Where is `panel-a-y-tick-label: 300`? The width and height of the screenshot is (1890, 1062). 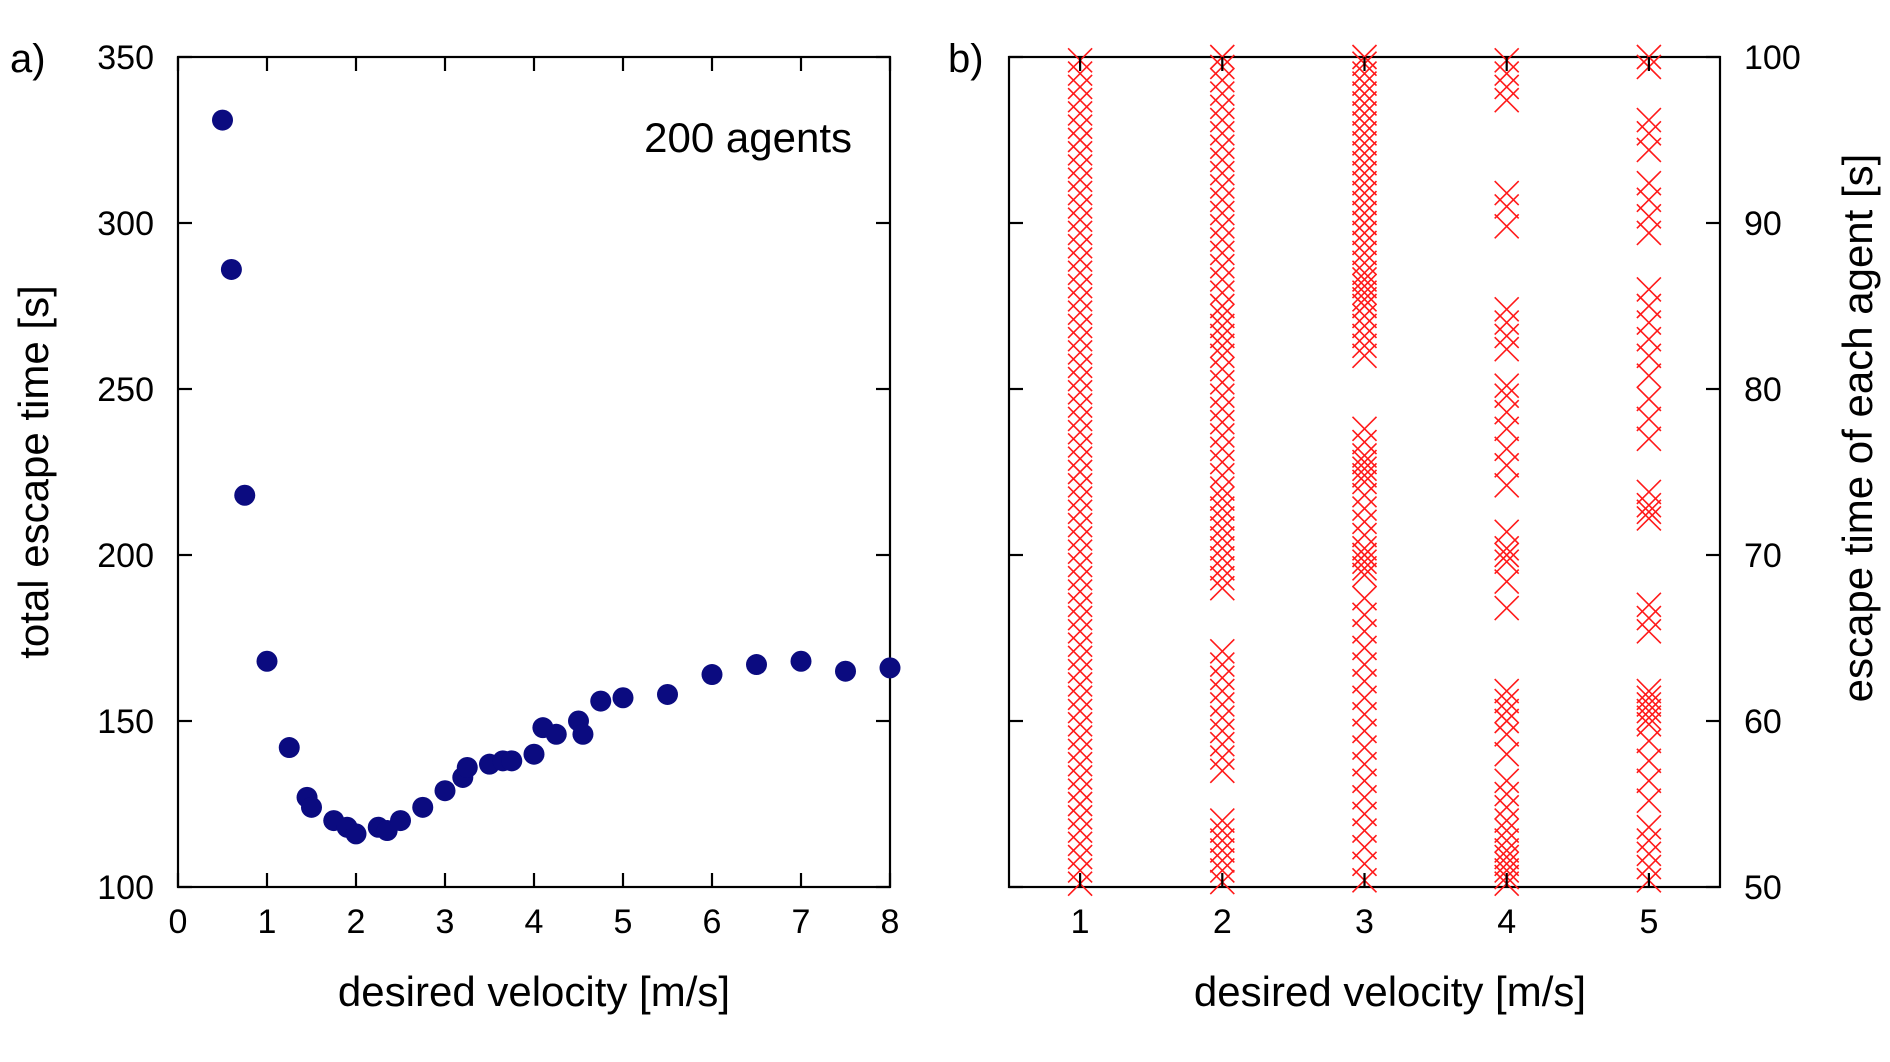
panel-a-y-tick-label: 300 is located at coordinates (125, 224).